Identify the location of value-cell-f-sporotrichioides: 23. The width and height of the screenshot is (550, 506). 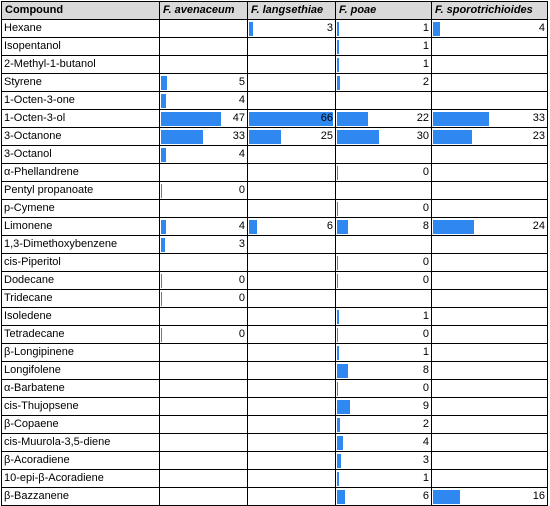
(489, 136).